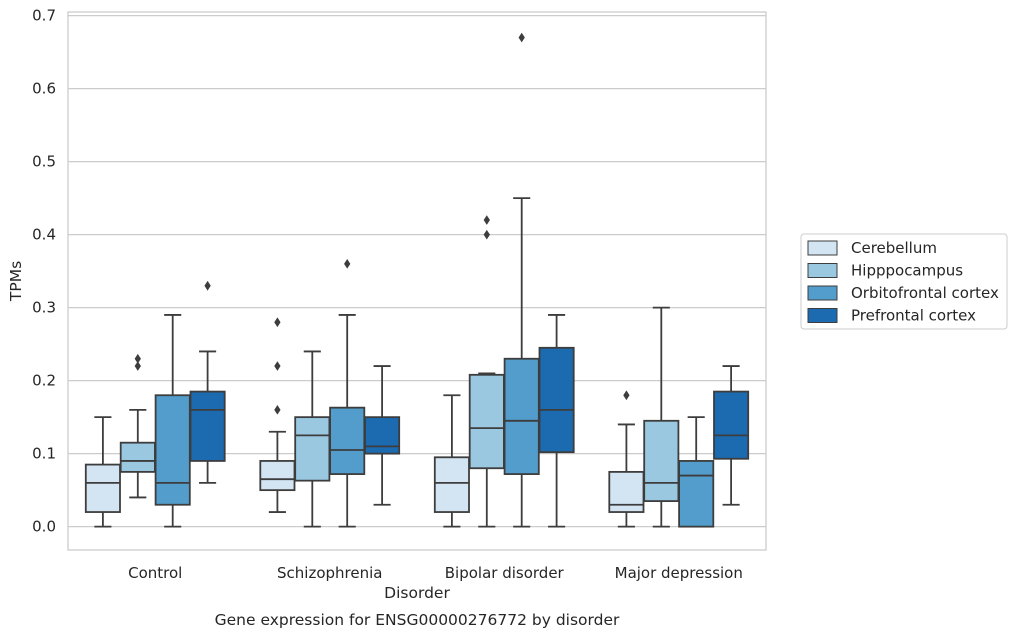  What do you see at coordinates (907, 271) in the screenshot?
I see `legend-label: Hipppocampus` at bounding box center [907, 271].